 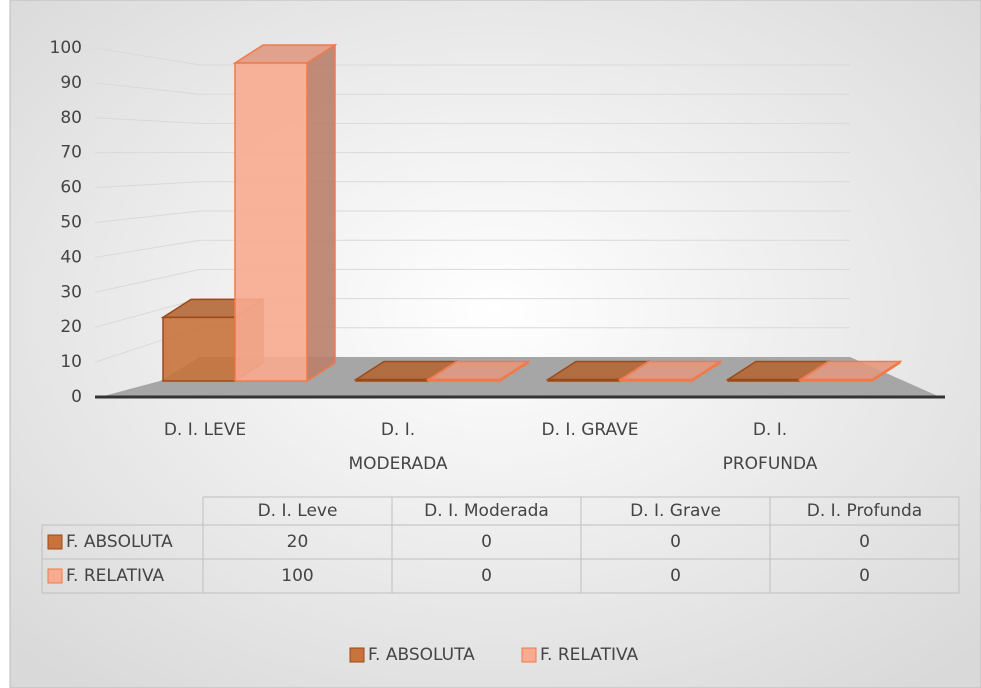 I want to click on table-header: D. I. Profunda, so click(x=864, y=511).